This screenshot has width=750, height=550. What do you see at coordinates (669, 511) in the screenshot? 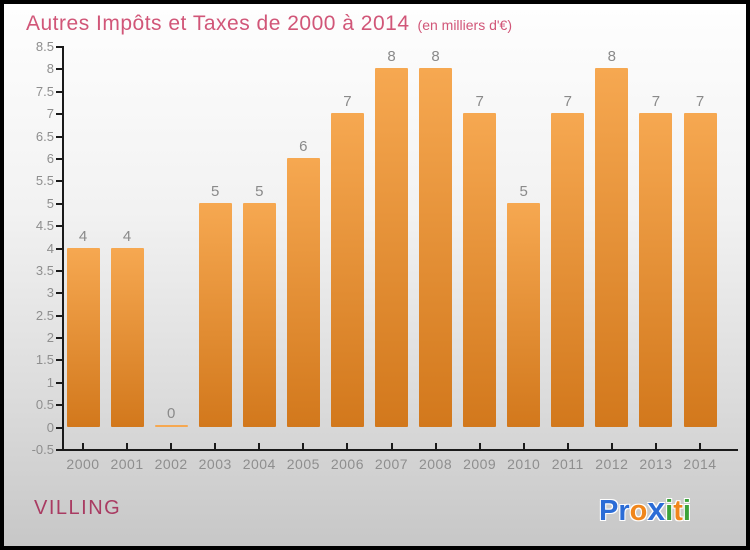
I see `logo-letter-i: i` at bounding box center [669, 511].